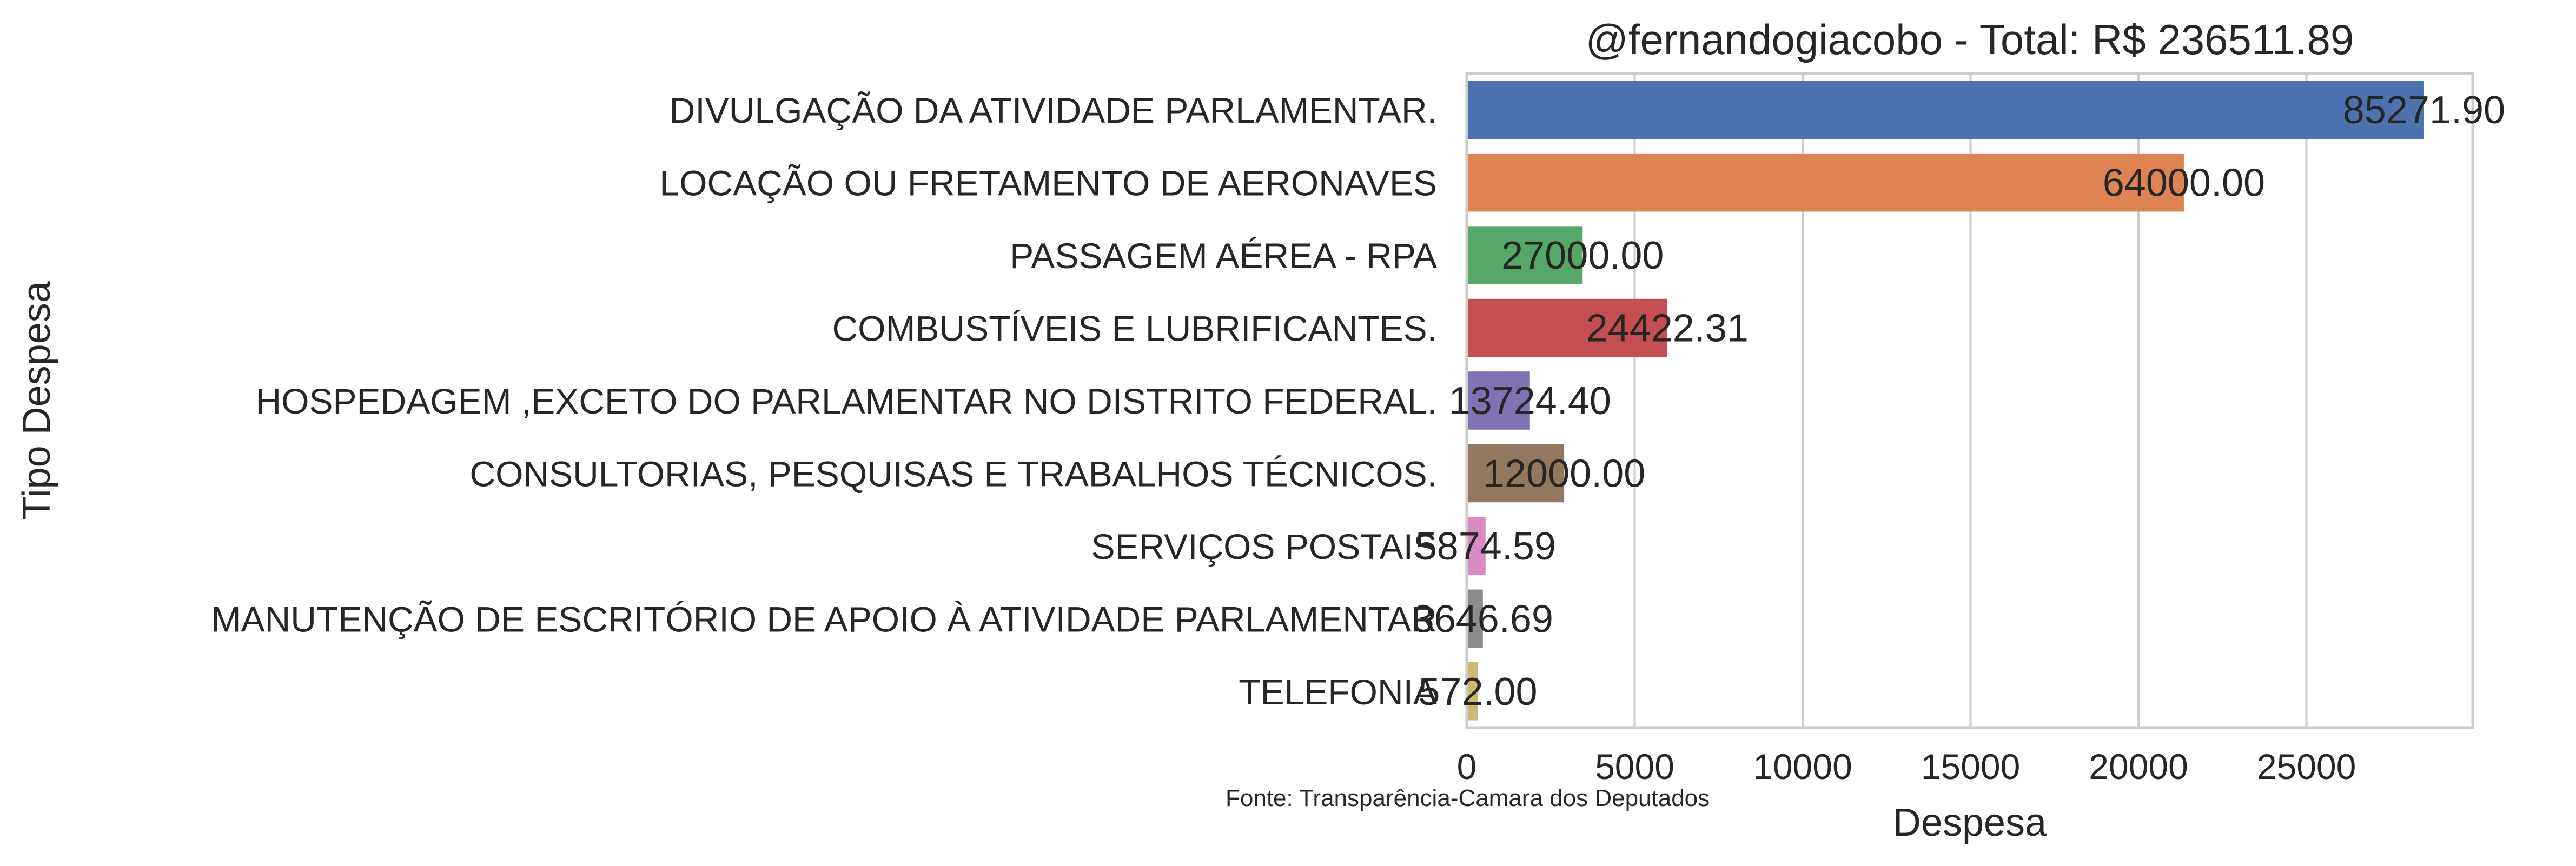 The height and width of the screenshot is (866, 2576). What do you see at coordinates (1634, 767) in the screenshot?
I see `x-tick-label: 5000` at bounding box center [1634, 767].